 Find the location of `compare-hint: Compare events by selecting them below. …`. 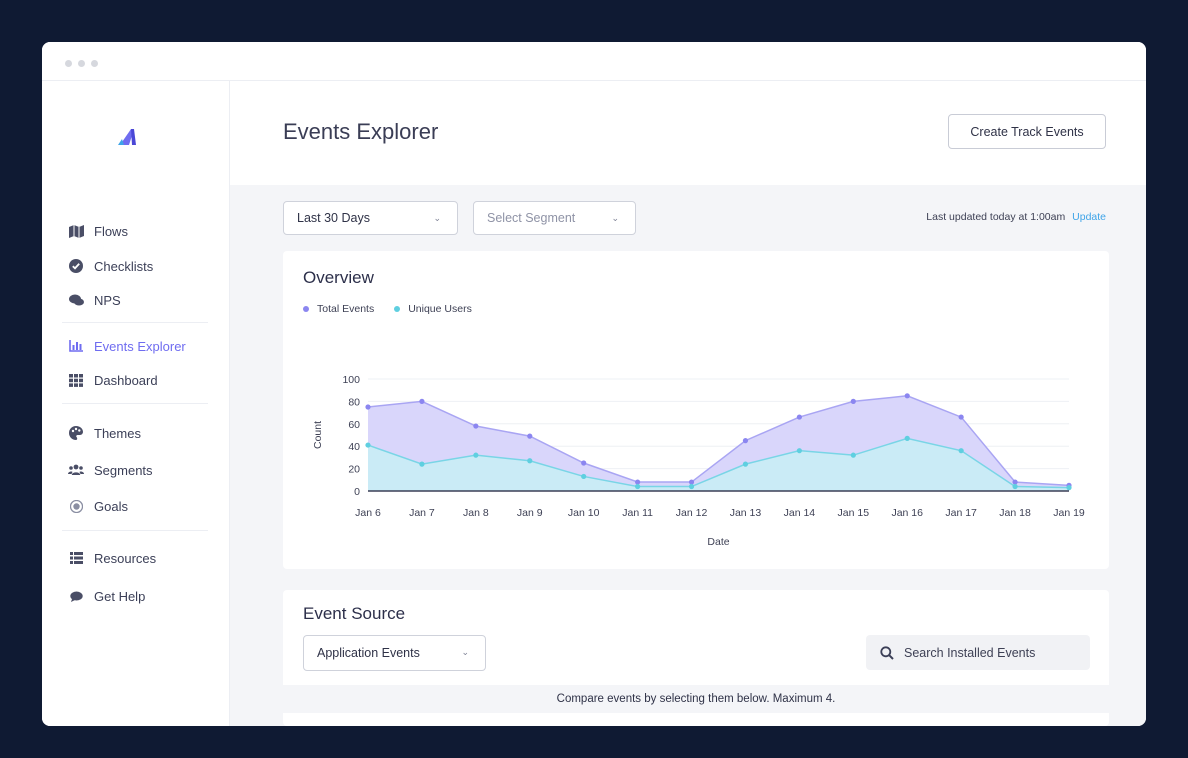

compare-hint: Compare events by selecting them below. … is located at coordinates (696, 699).